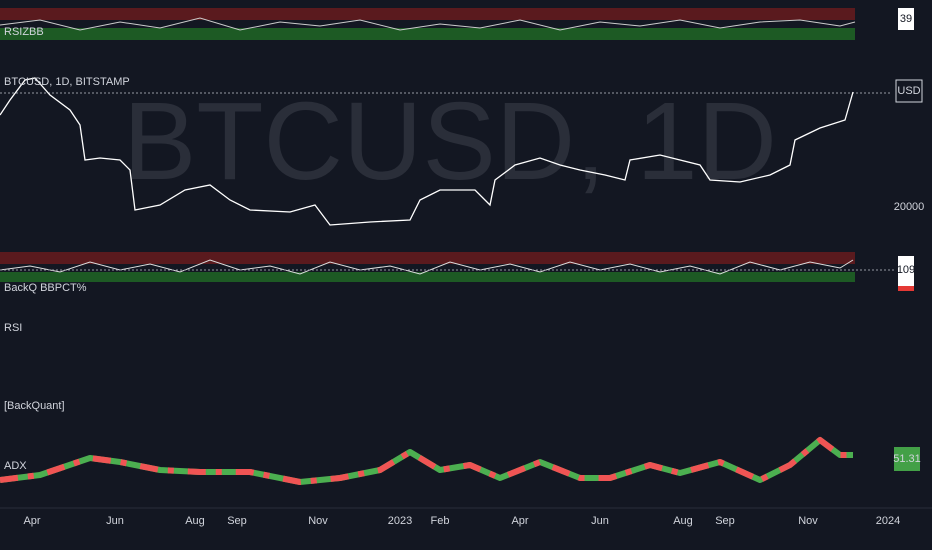 This screenshot has width=932, height=550. What do you see at coordinates (15, 466) in the screenshot?
I see `pane-label: ADX` at bounding box center [15, 466].